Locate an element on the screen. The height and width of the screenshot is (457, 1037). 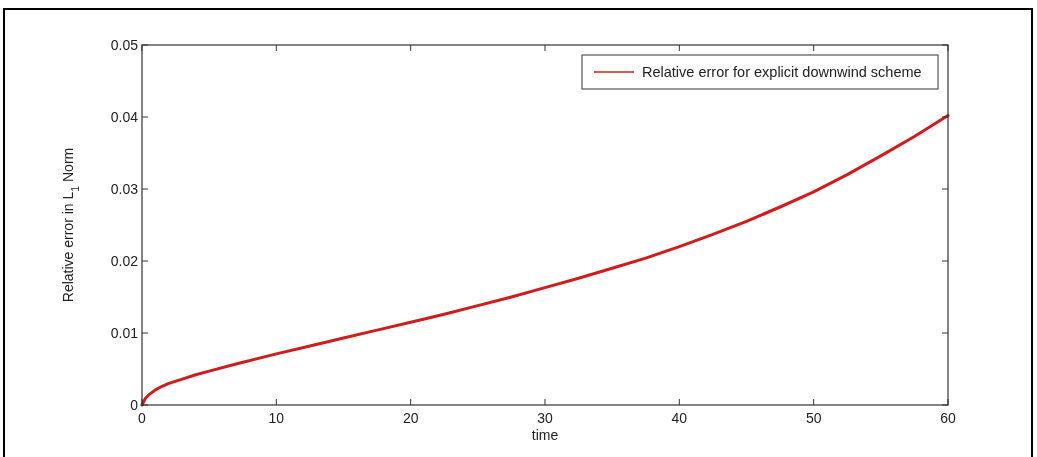
y-tick-label: 0.03 is located at coordinates (124, 188).